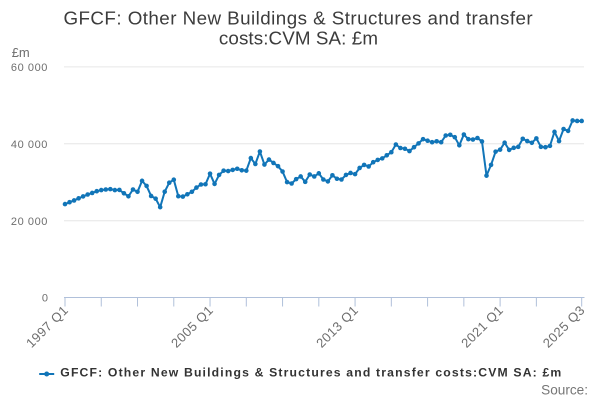  Describe the element at coordinates (298, 38) in the screenshot. I see `svg-text: costs:CVM SA: £m` at that location.